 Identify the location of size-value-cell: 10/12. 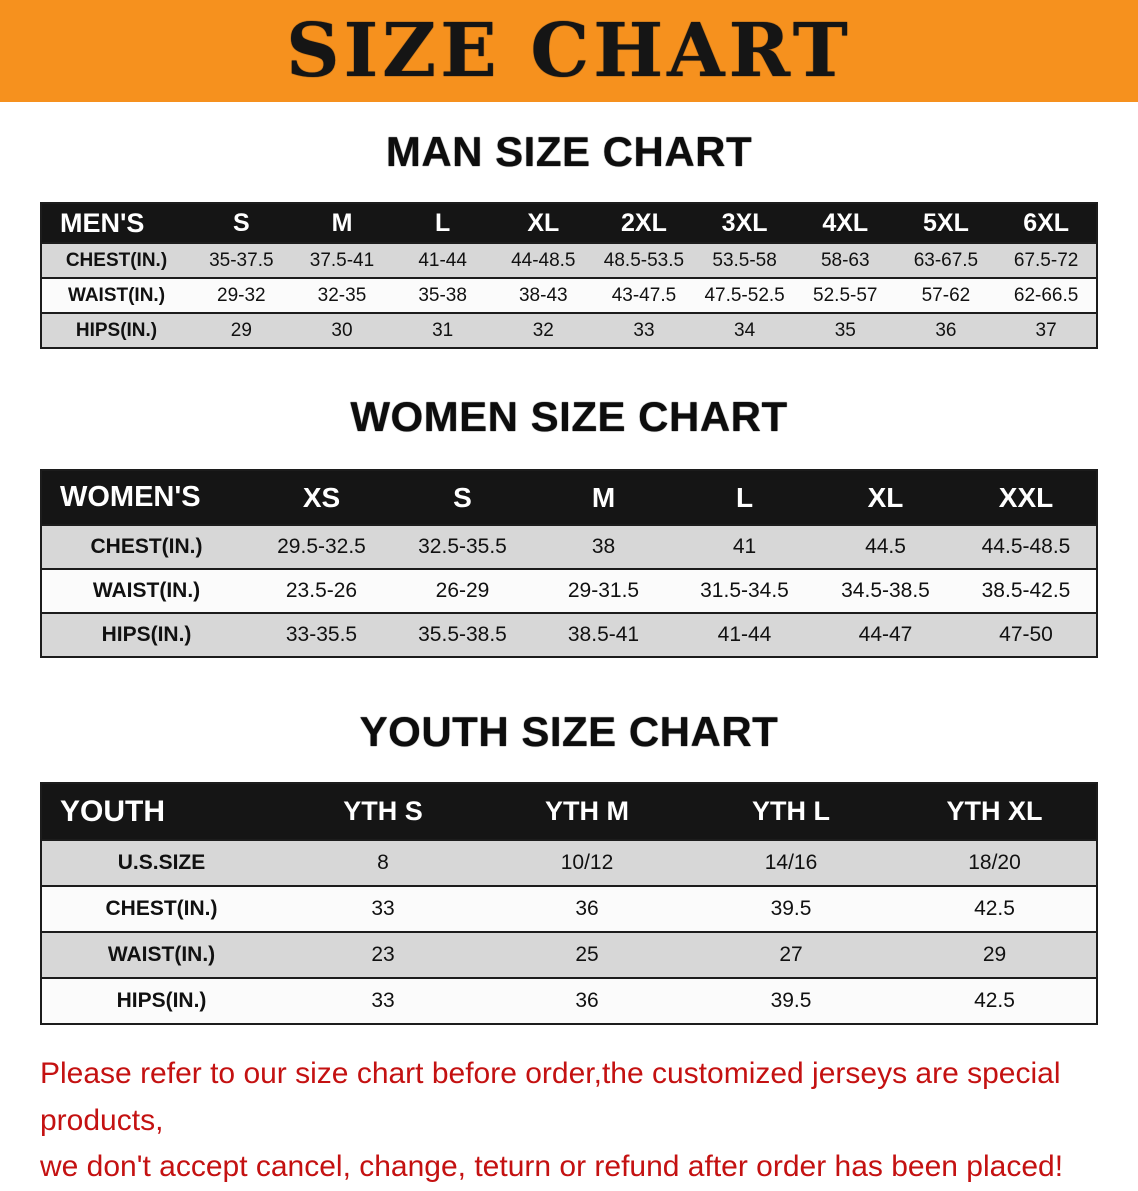
(587, 862).